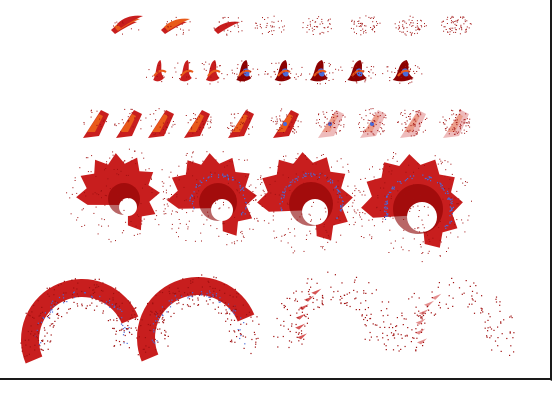 The width and height of the screenshot is (552, 406). What do you see at coordinates (551, 190) in the screenshot?
I see `image-frame` at bounding box center [551, 190].